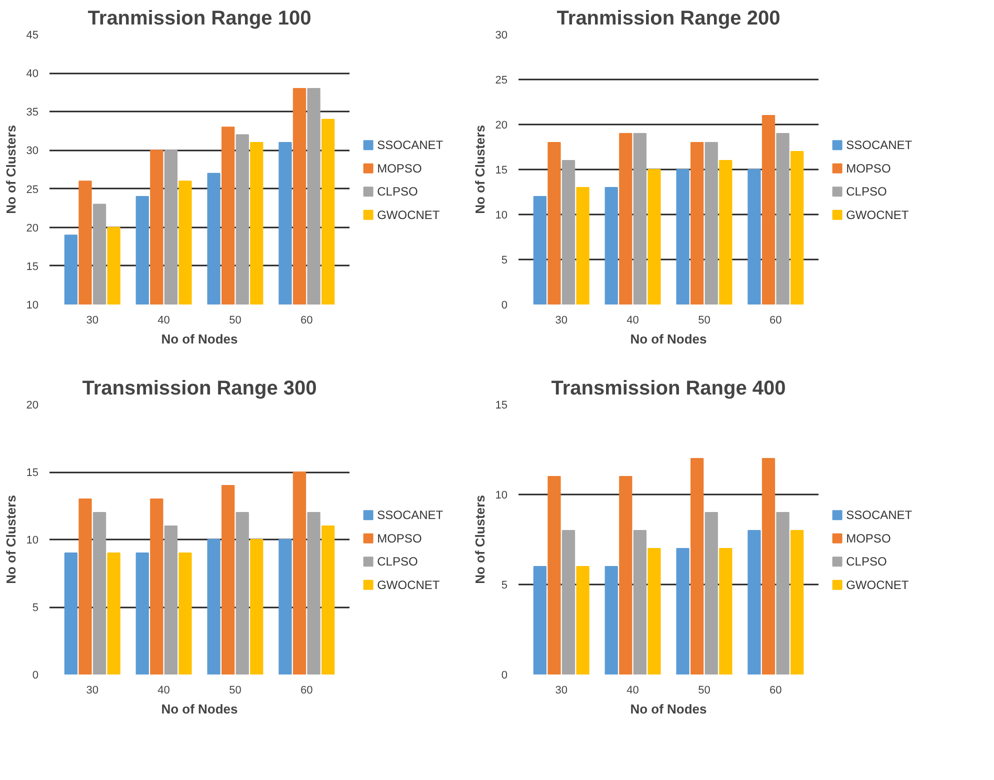  I want to click on chart-title: Tranmission Range 100, so click(200, 19).